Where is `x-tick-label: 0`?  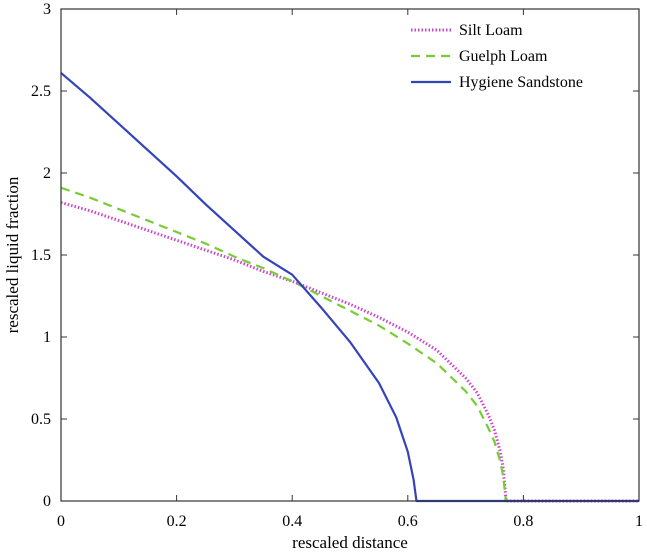
x-tick-label: 0 is located at coordinates (61, 521).